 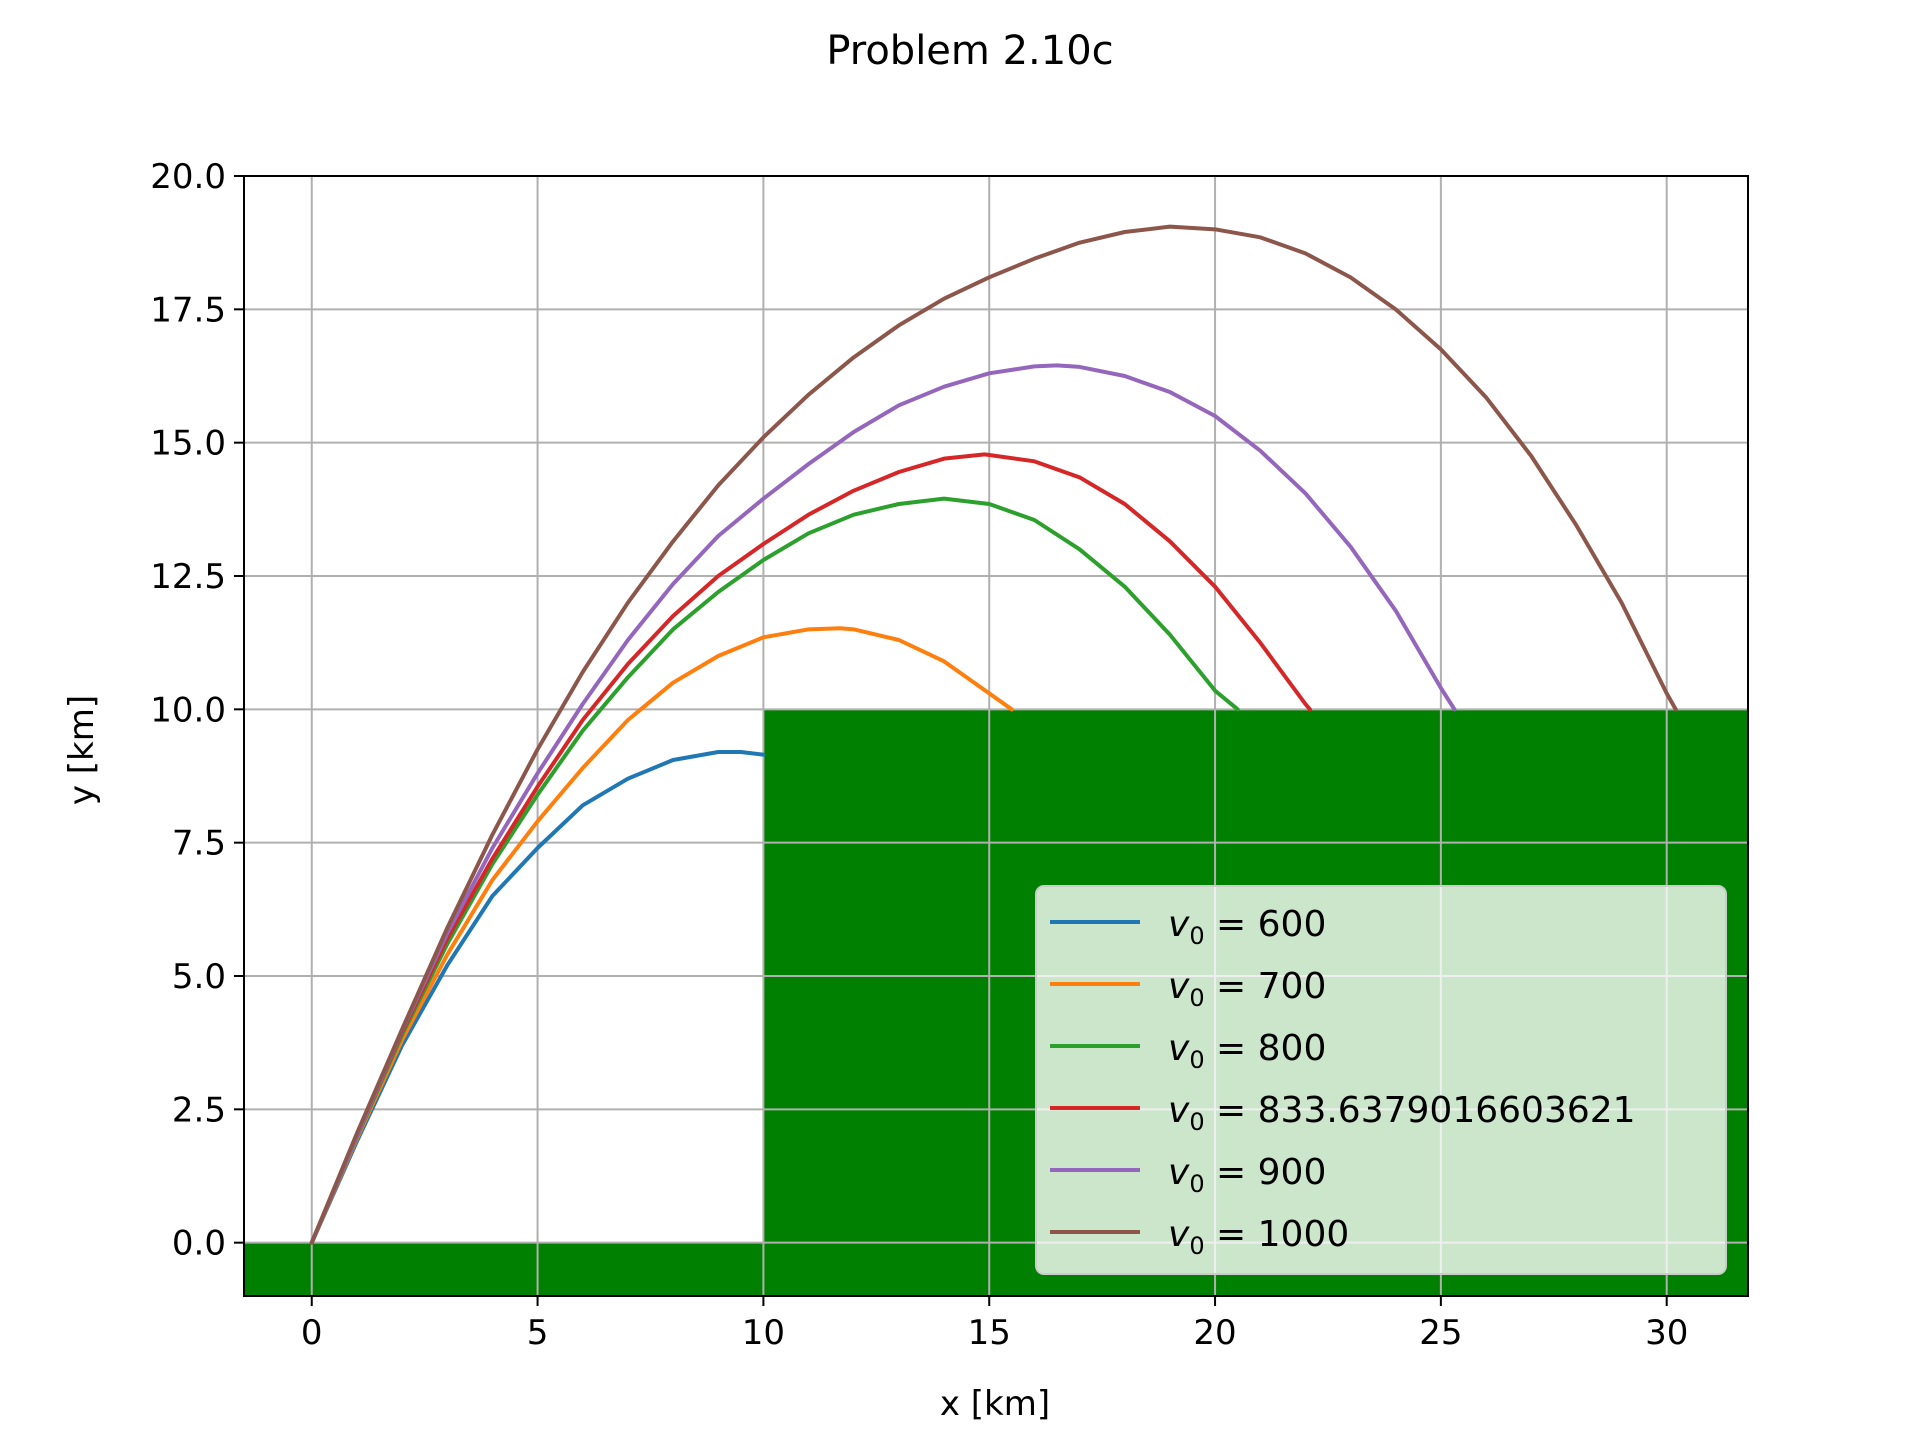 What do you see at coordinates (188, 177) in the screenshot?
I see `y-tick-label: 20.0` at bounding box center [188, 177].